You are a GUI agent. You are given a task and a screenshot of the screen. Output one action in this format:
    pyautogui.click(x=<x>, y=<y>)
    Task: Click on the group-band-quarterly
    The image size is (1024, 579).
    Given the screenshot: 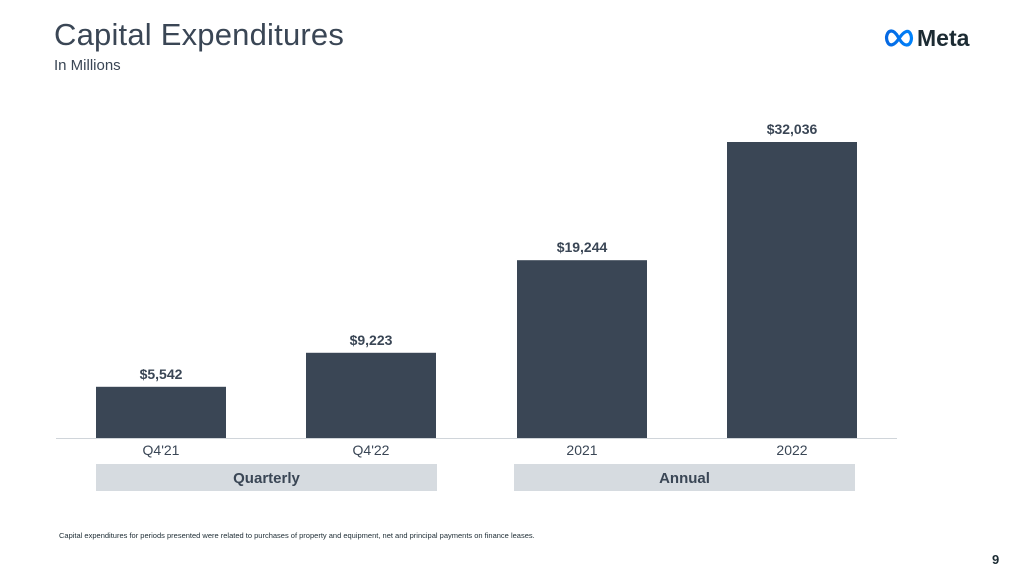 What is the action you would take?
    pyautogui.click(x=266, y=477)
    